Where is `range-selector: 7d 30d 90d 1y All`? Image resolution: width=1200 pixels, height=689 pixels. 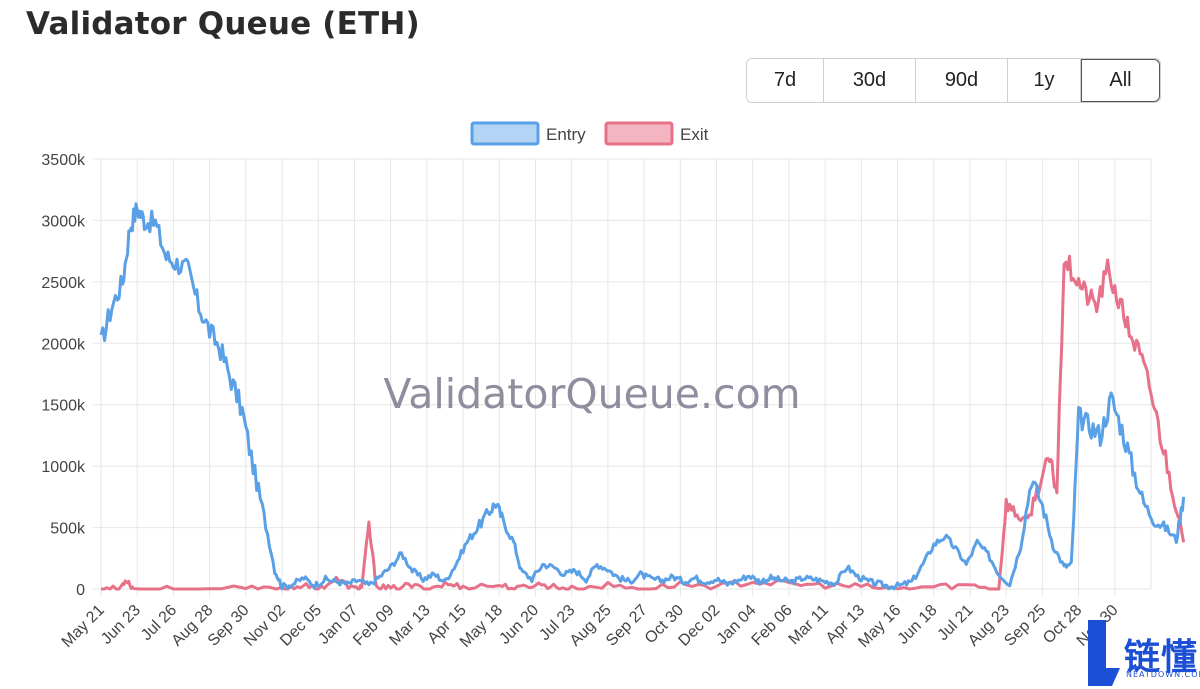 range-selector: 7d 30d 90d 1y All is located at coordinates (953, 80).